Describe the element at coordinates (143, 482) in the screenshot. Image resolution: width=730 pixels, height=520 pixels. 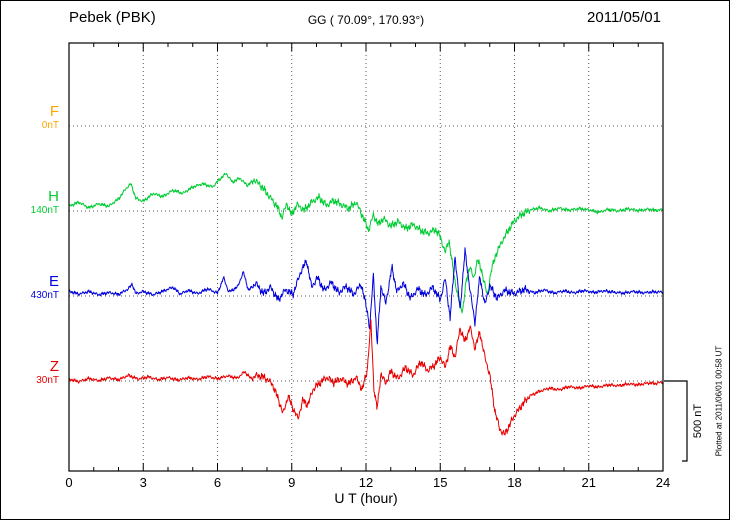
I see `x-tick-label-3: 3` at that location.